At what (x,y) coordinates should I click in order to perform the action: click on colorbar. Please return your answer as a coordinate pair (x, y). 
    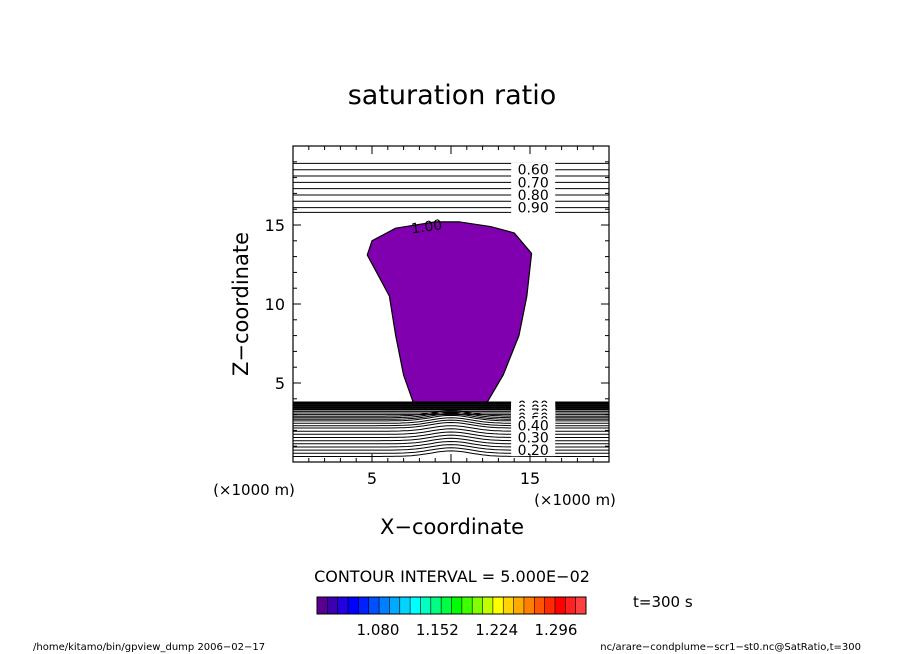
    Looking at the image, I should click on (451, 605).